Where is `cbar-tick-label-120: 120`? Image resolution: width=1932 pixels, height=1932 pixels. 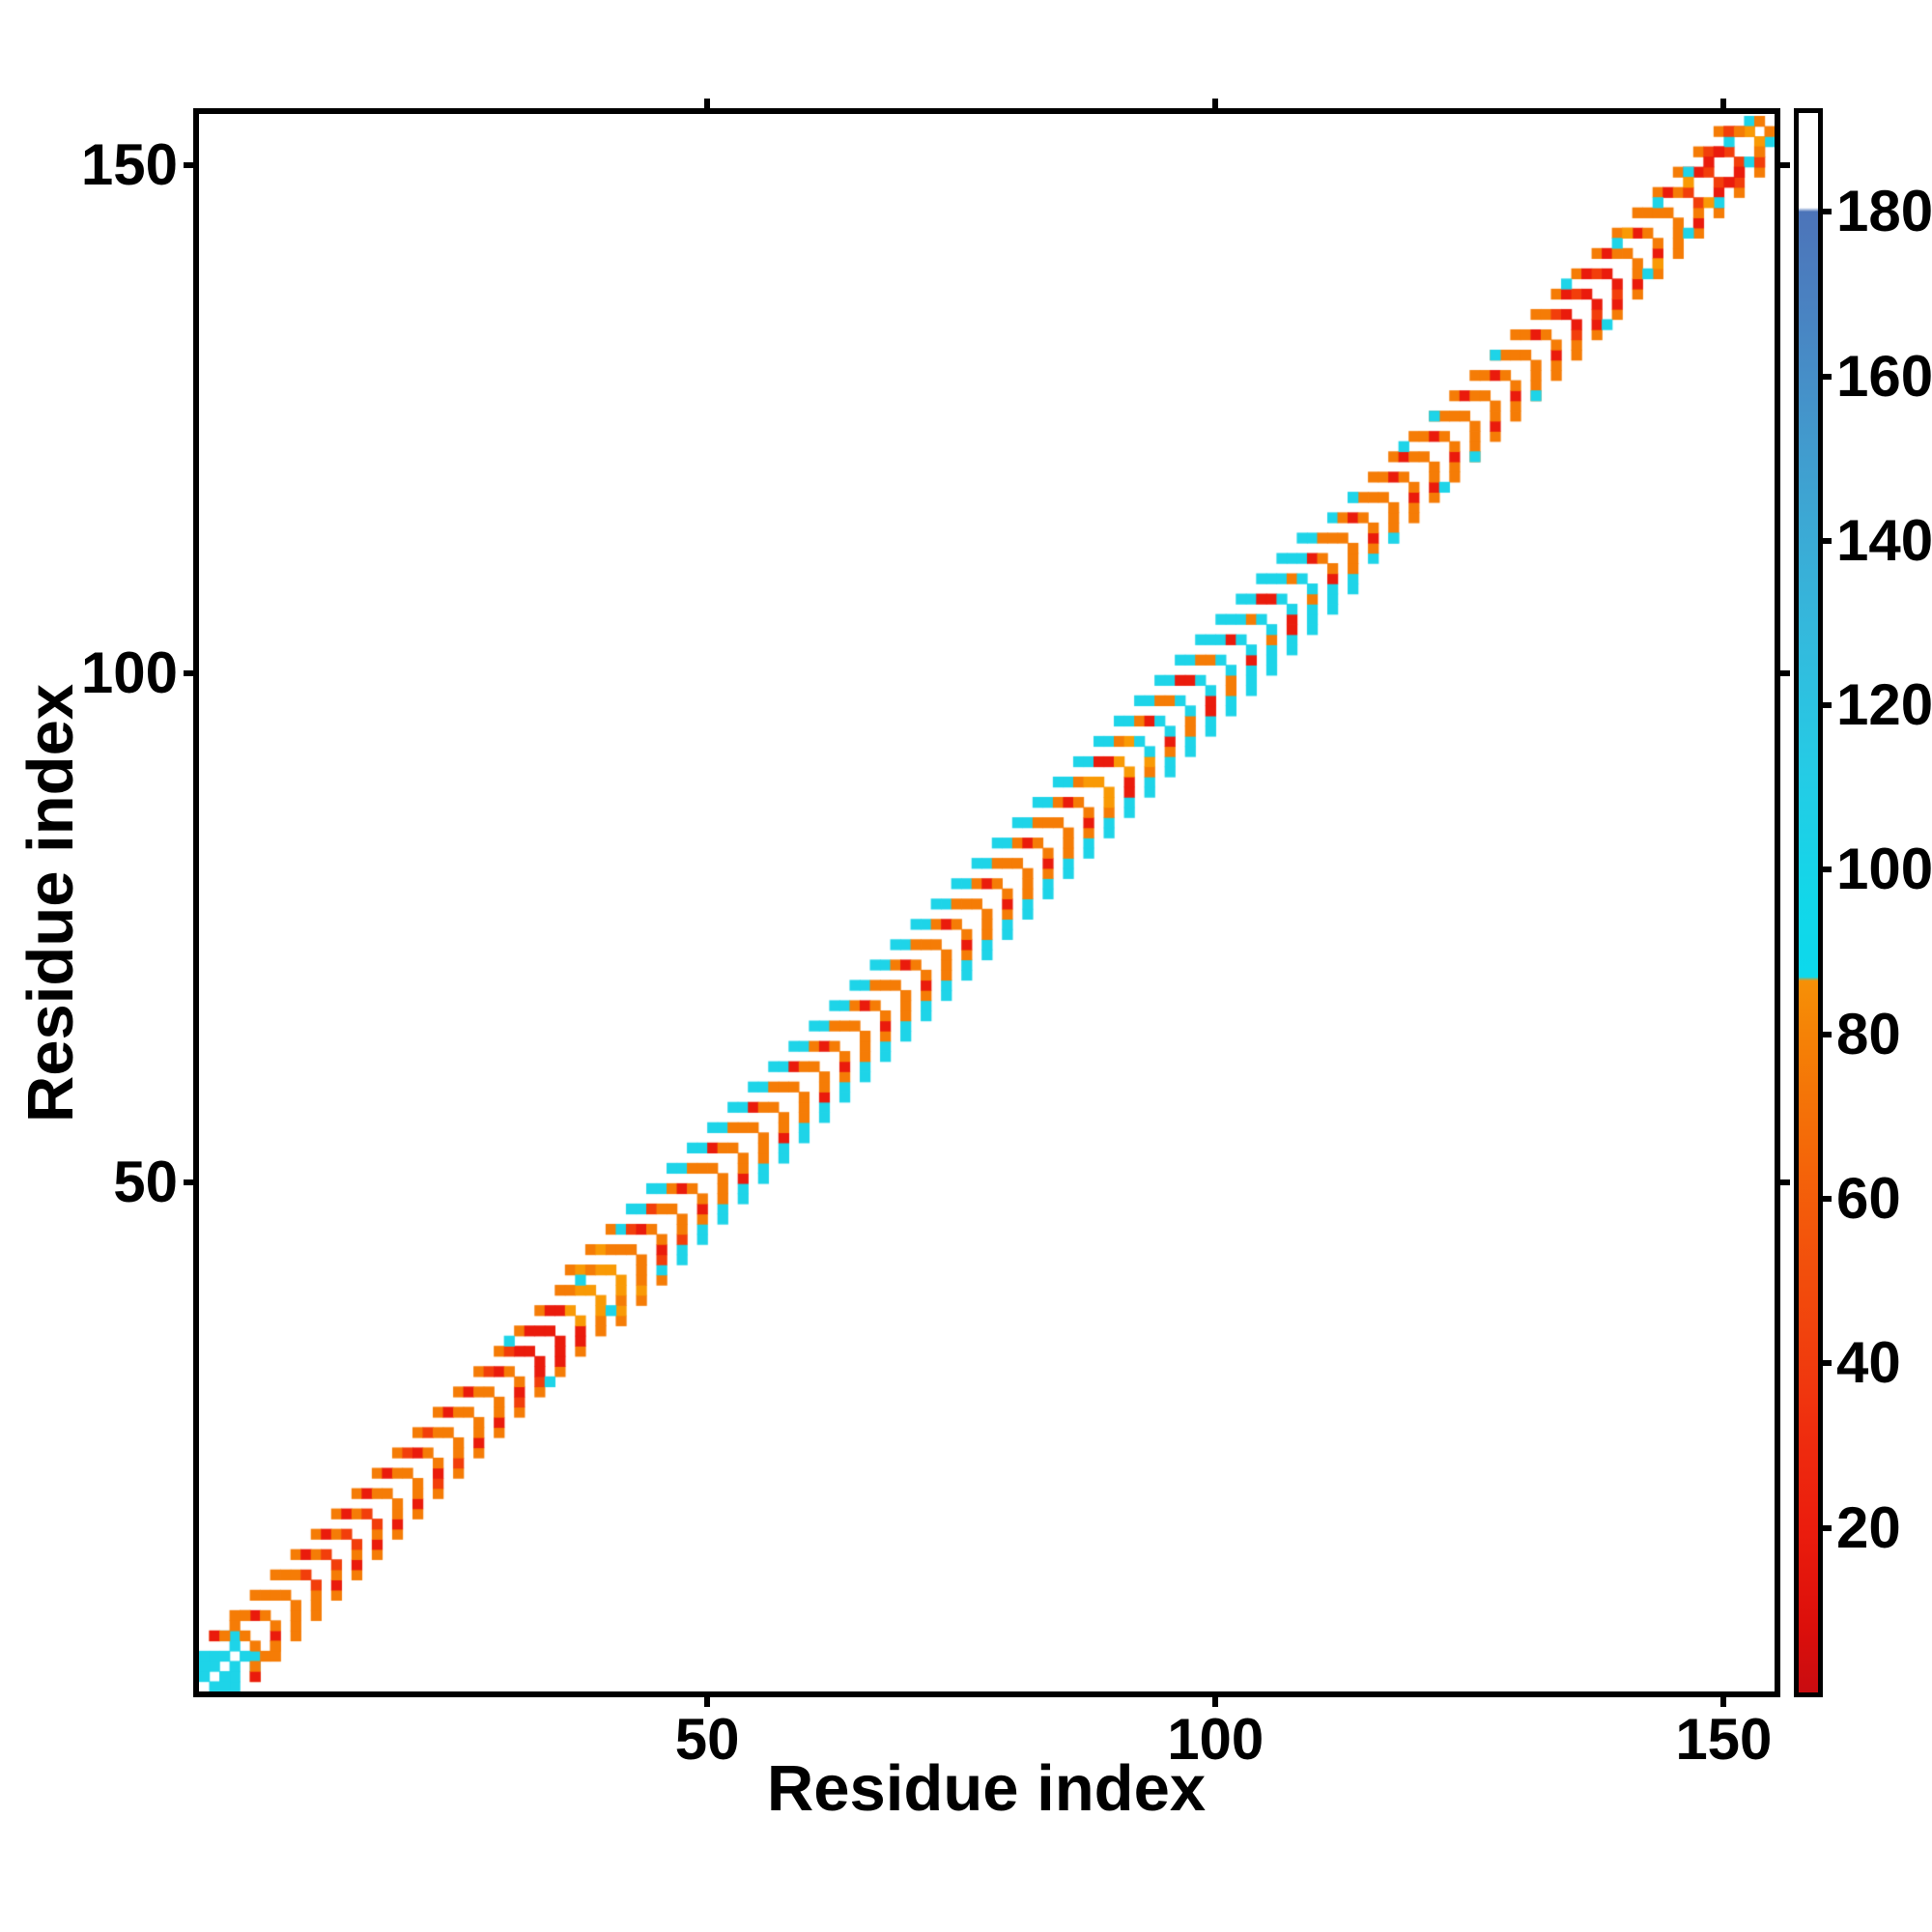
cbar-tick-label-120: 120 is located at coordinates (1884, 705).